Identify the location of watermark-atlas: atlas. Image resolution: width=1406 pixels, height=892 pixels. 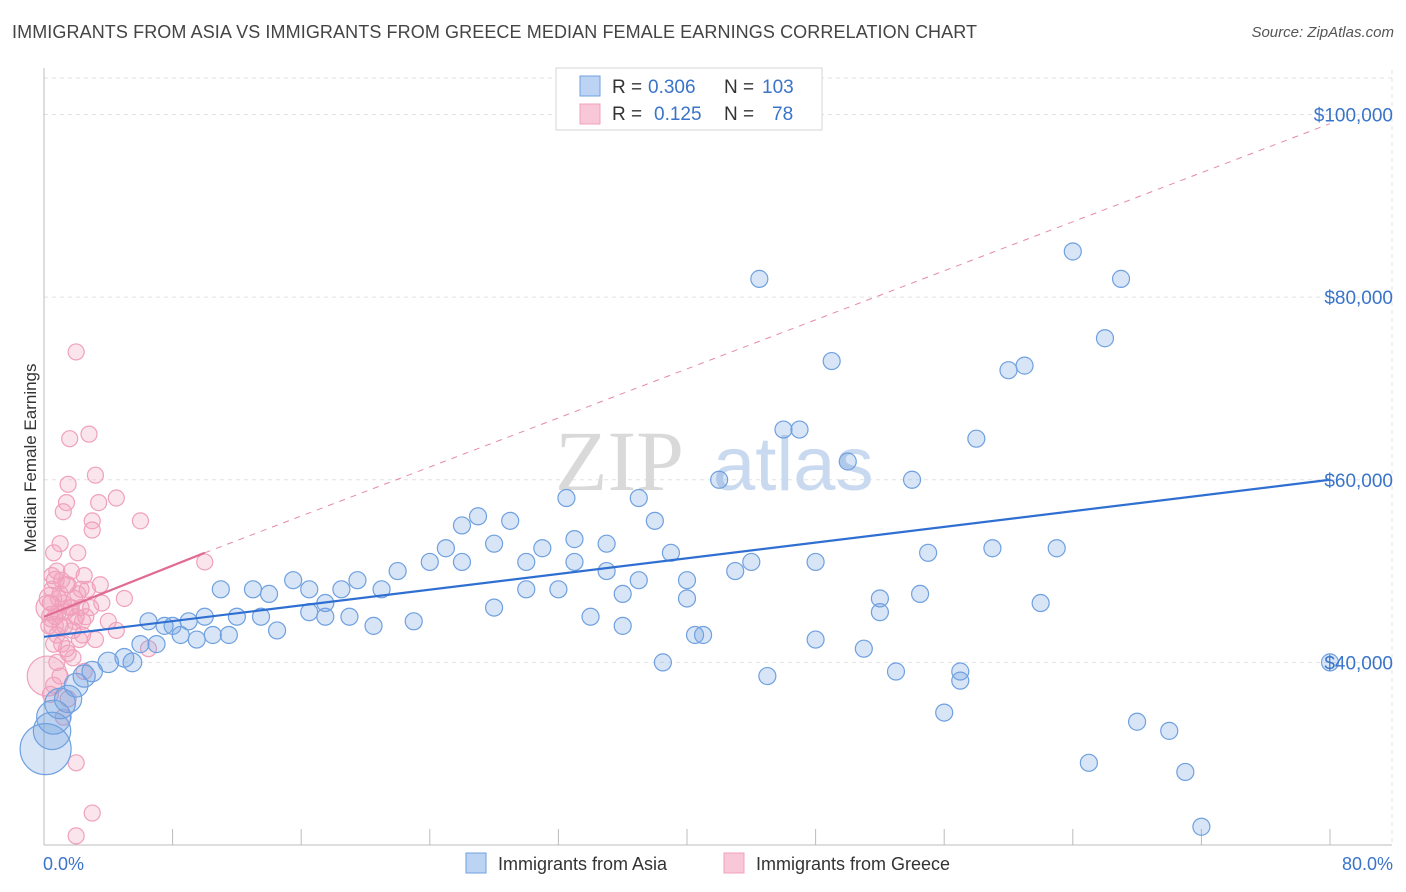
(793, 464).